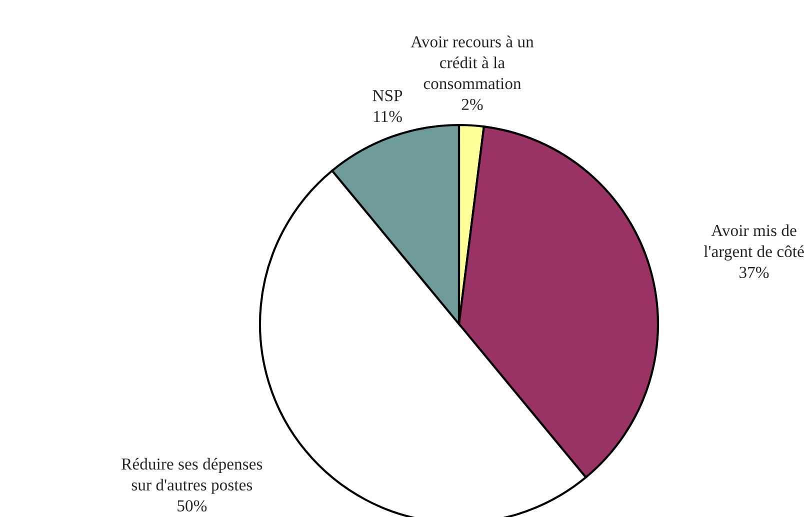 The height and width of the screenshot is (517, 810). I want to click on slice-label: NSP, so click(387, 96).